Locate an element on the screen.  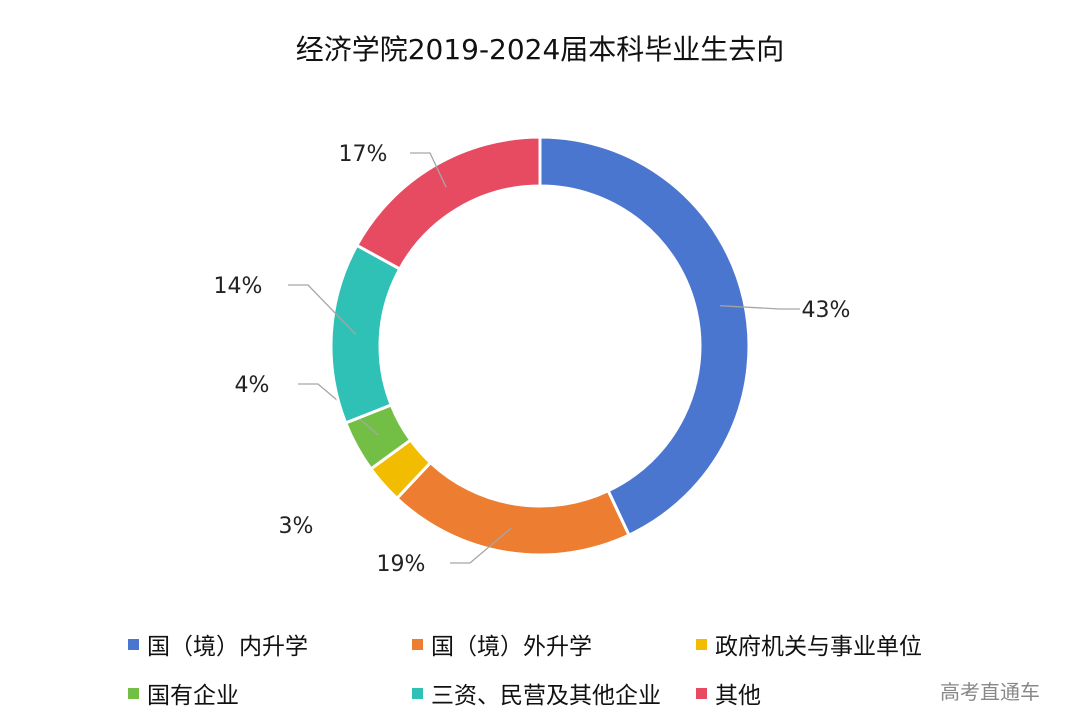
legend-label: 国有企业 is located at coordinates (193, 696).